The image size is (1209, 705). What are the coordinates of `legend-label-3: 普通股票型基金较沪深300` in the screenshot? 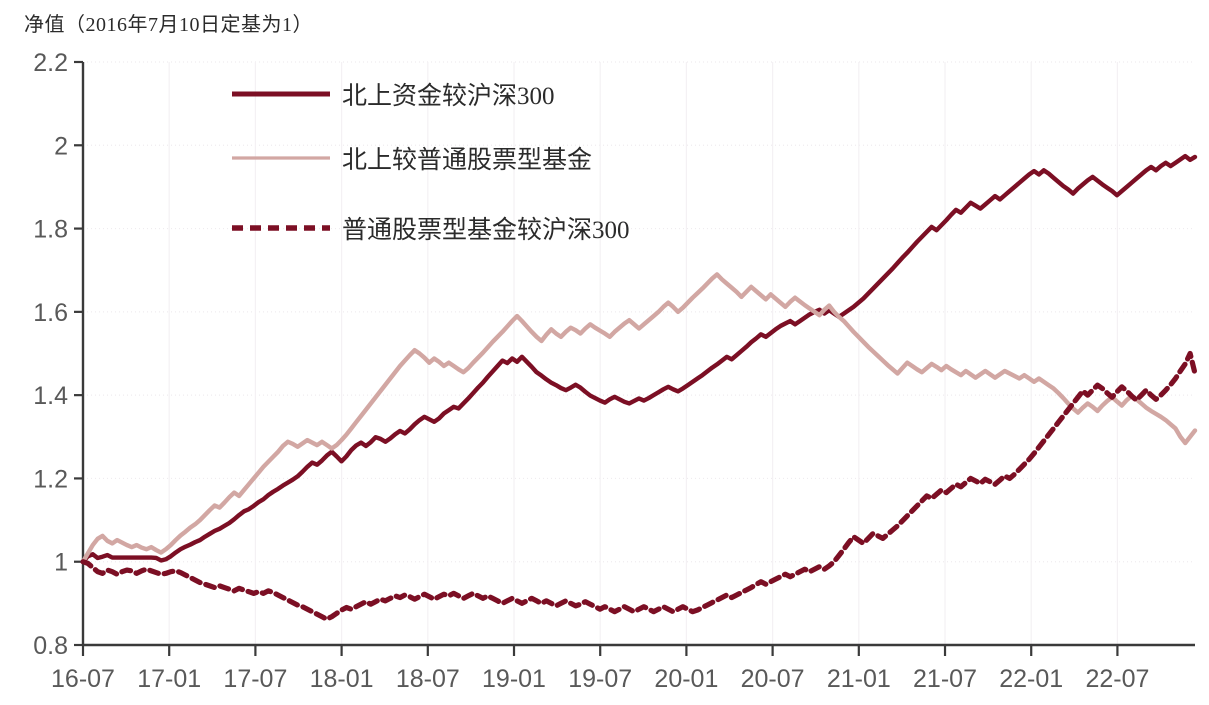 It's located at (486, 230).